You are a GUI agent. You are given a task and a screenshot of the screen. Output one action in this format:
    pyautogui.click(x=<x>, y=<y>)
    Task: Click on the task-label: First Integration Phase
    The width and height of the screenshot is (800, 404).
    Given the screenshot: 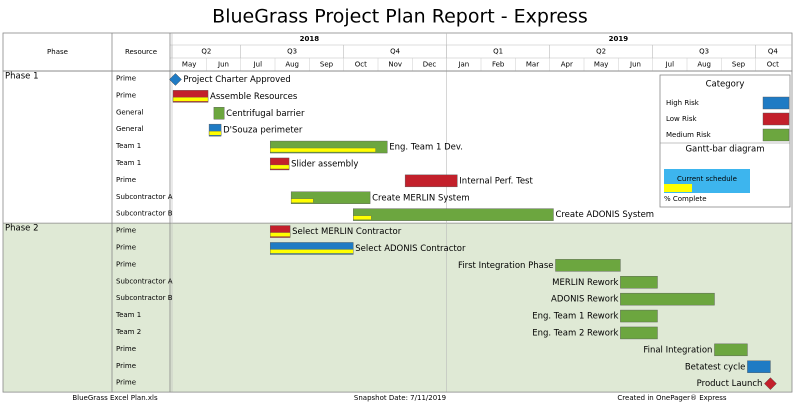 What is the action you would take?
    pyautogui.click(x=506, y=266)
    